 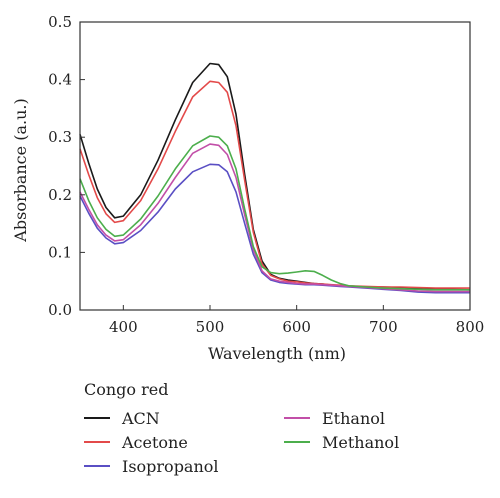 I want to click on y-tick-label: 0.4, so click(x=60, y=80).